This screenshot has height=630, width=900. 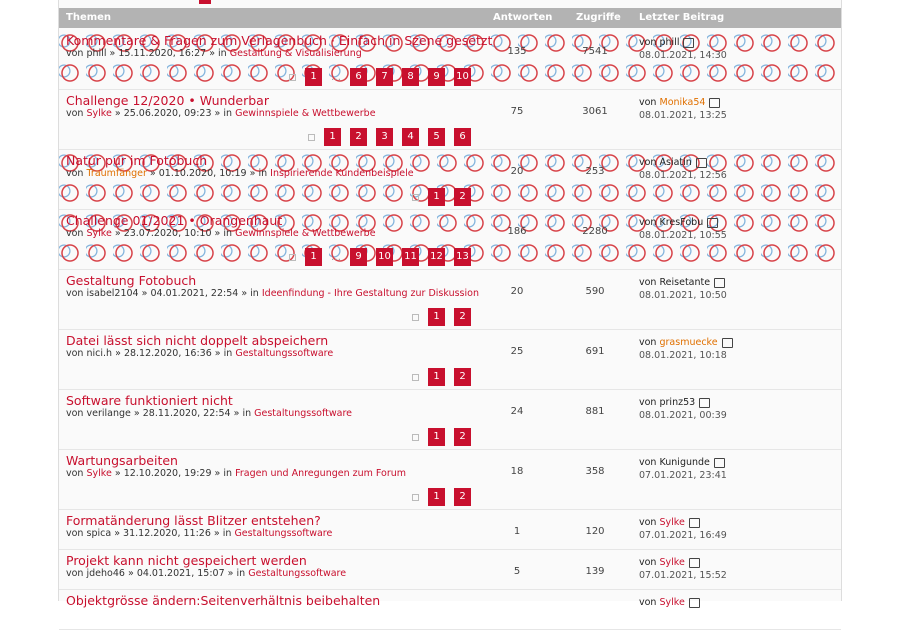 I want to click on topic-author: verilange, so click(x=108, y=413).